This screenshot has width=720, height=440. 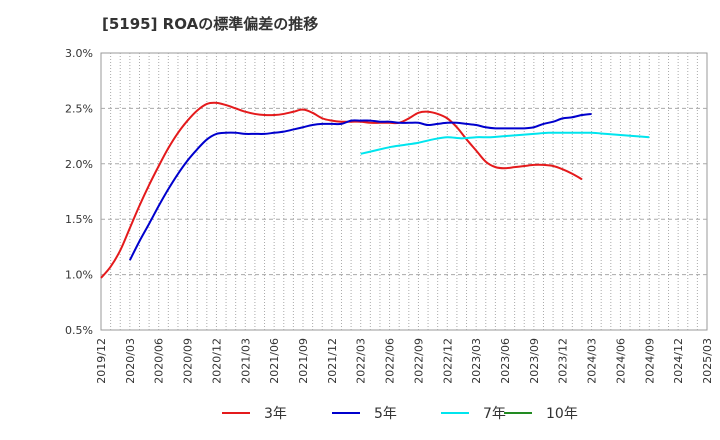 What do you see at coordinates (79, 108) in the screenshot?
I see `y-tick-label: 2.5%` at bounding box center [79, 108].